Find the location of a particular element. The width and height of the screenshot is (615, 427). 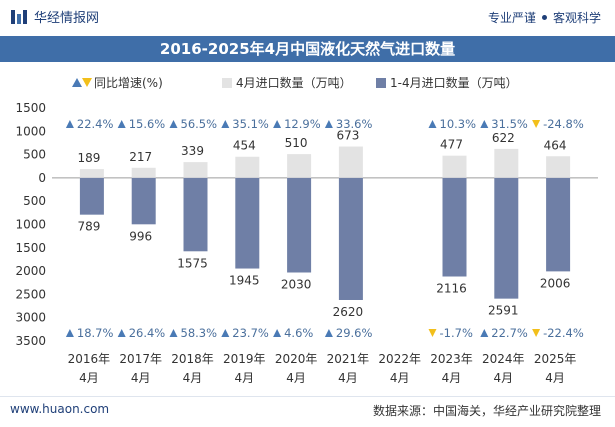

april-growth-label: 35.1% is located at coordinates (250, 124).